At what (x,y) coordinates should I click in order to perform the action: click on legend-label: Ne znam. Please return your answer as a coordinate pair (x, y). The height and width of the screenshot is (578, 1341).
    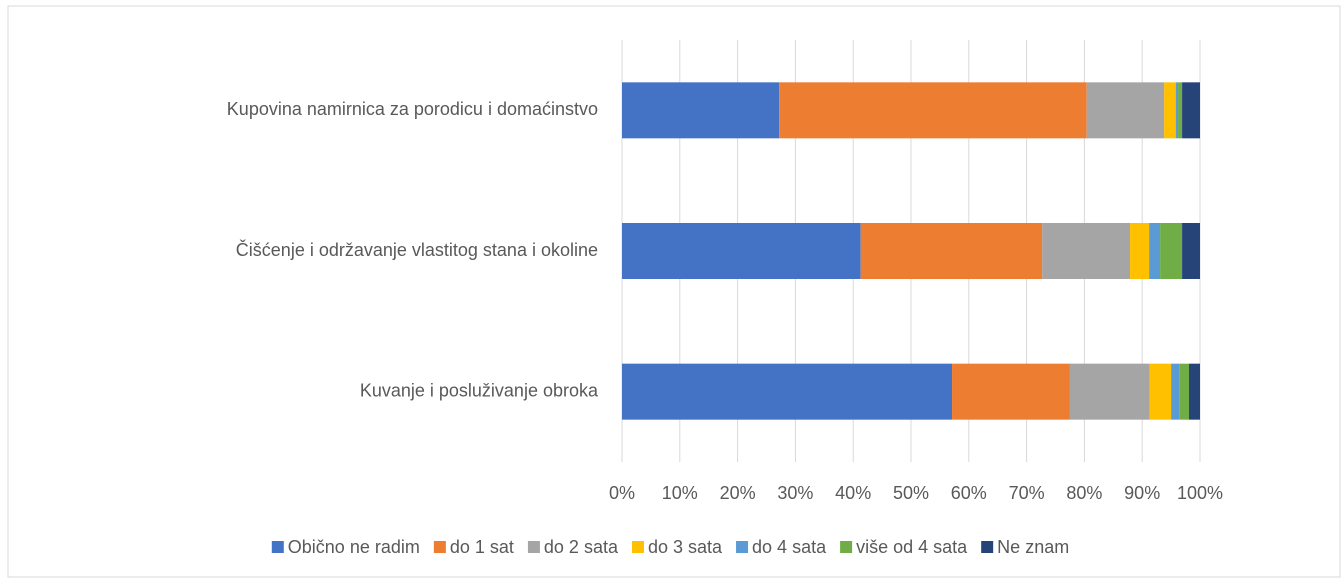
    Looking at the image, I should click on (1033, 547).